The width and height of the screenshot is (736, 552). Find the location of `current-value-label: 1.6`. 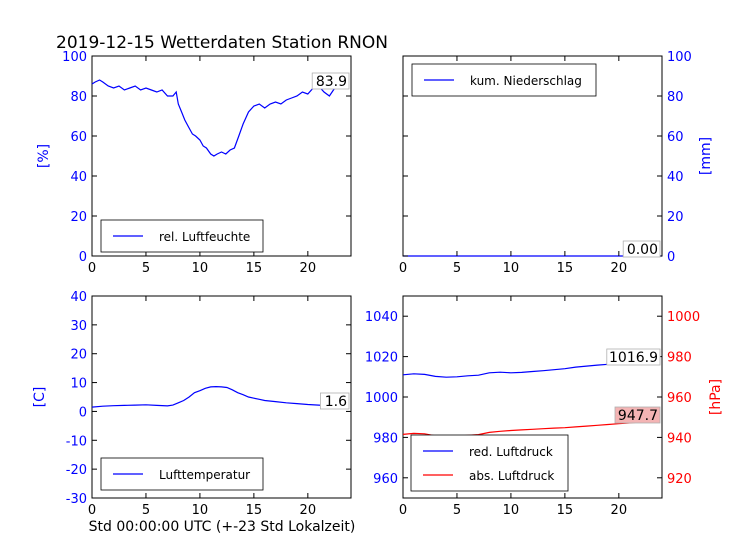

current-value-label: 1.6 is located at coordinates (336, 402).